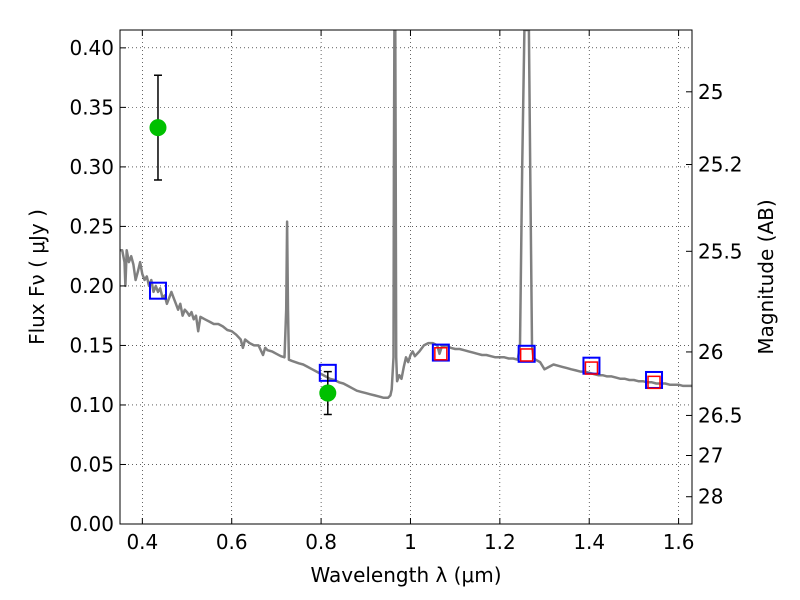  What do you see at coordinates (710, 92) in the screenshot?
I see `mag-tick-label: 25` at bounding box center [710, 92].